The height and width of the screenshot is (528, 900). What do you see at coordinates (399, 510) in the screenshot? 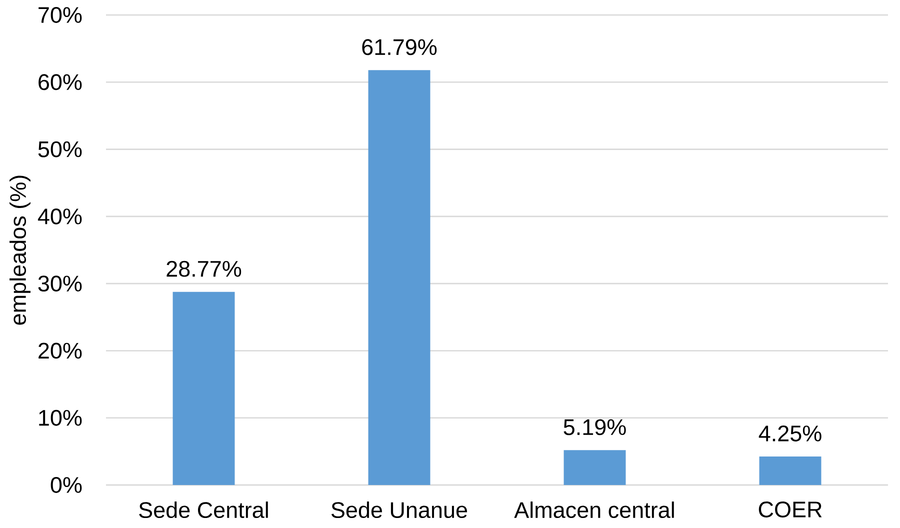
I see `x-tick-label: Sede Unanue` at bounding box center [399, 510].